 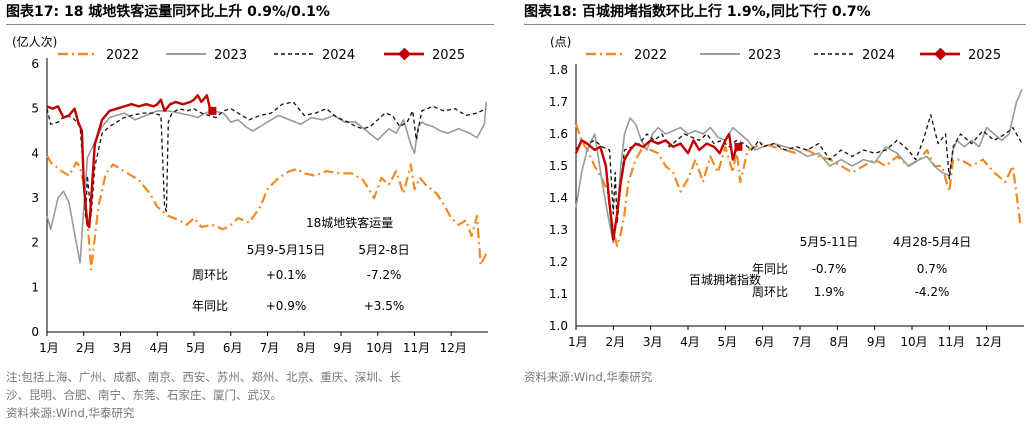 I want to click on y-tick-label: 4, so click(x=35, y=153).